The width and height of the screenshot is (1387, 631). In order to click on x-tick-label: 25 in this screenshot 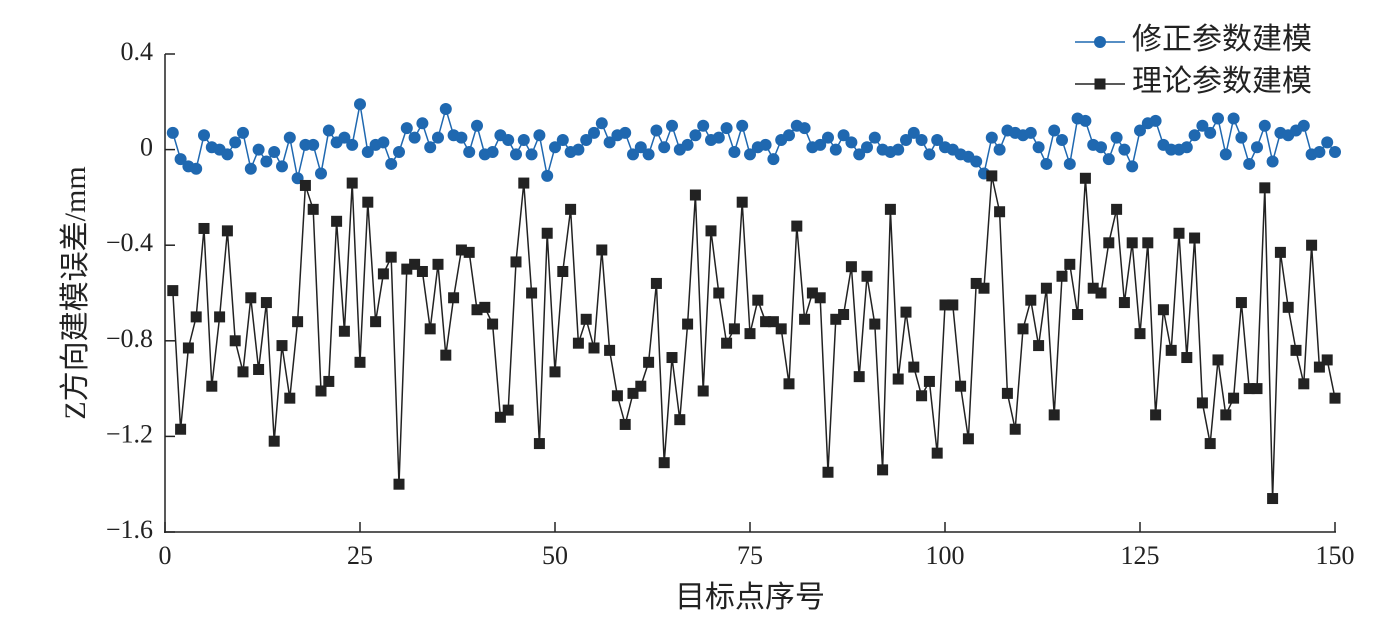, I will do `click(360, 555)`.